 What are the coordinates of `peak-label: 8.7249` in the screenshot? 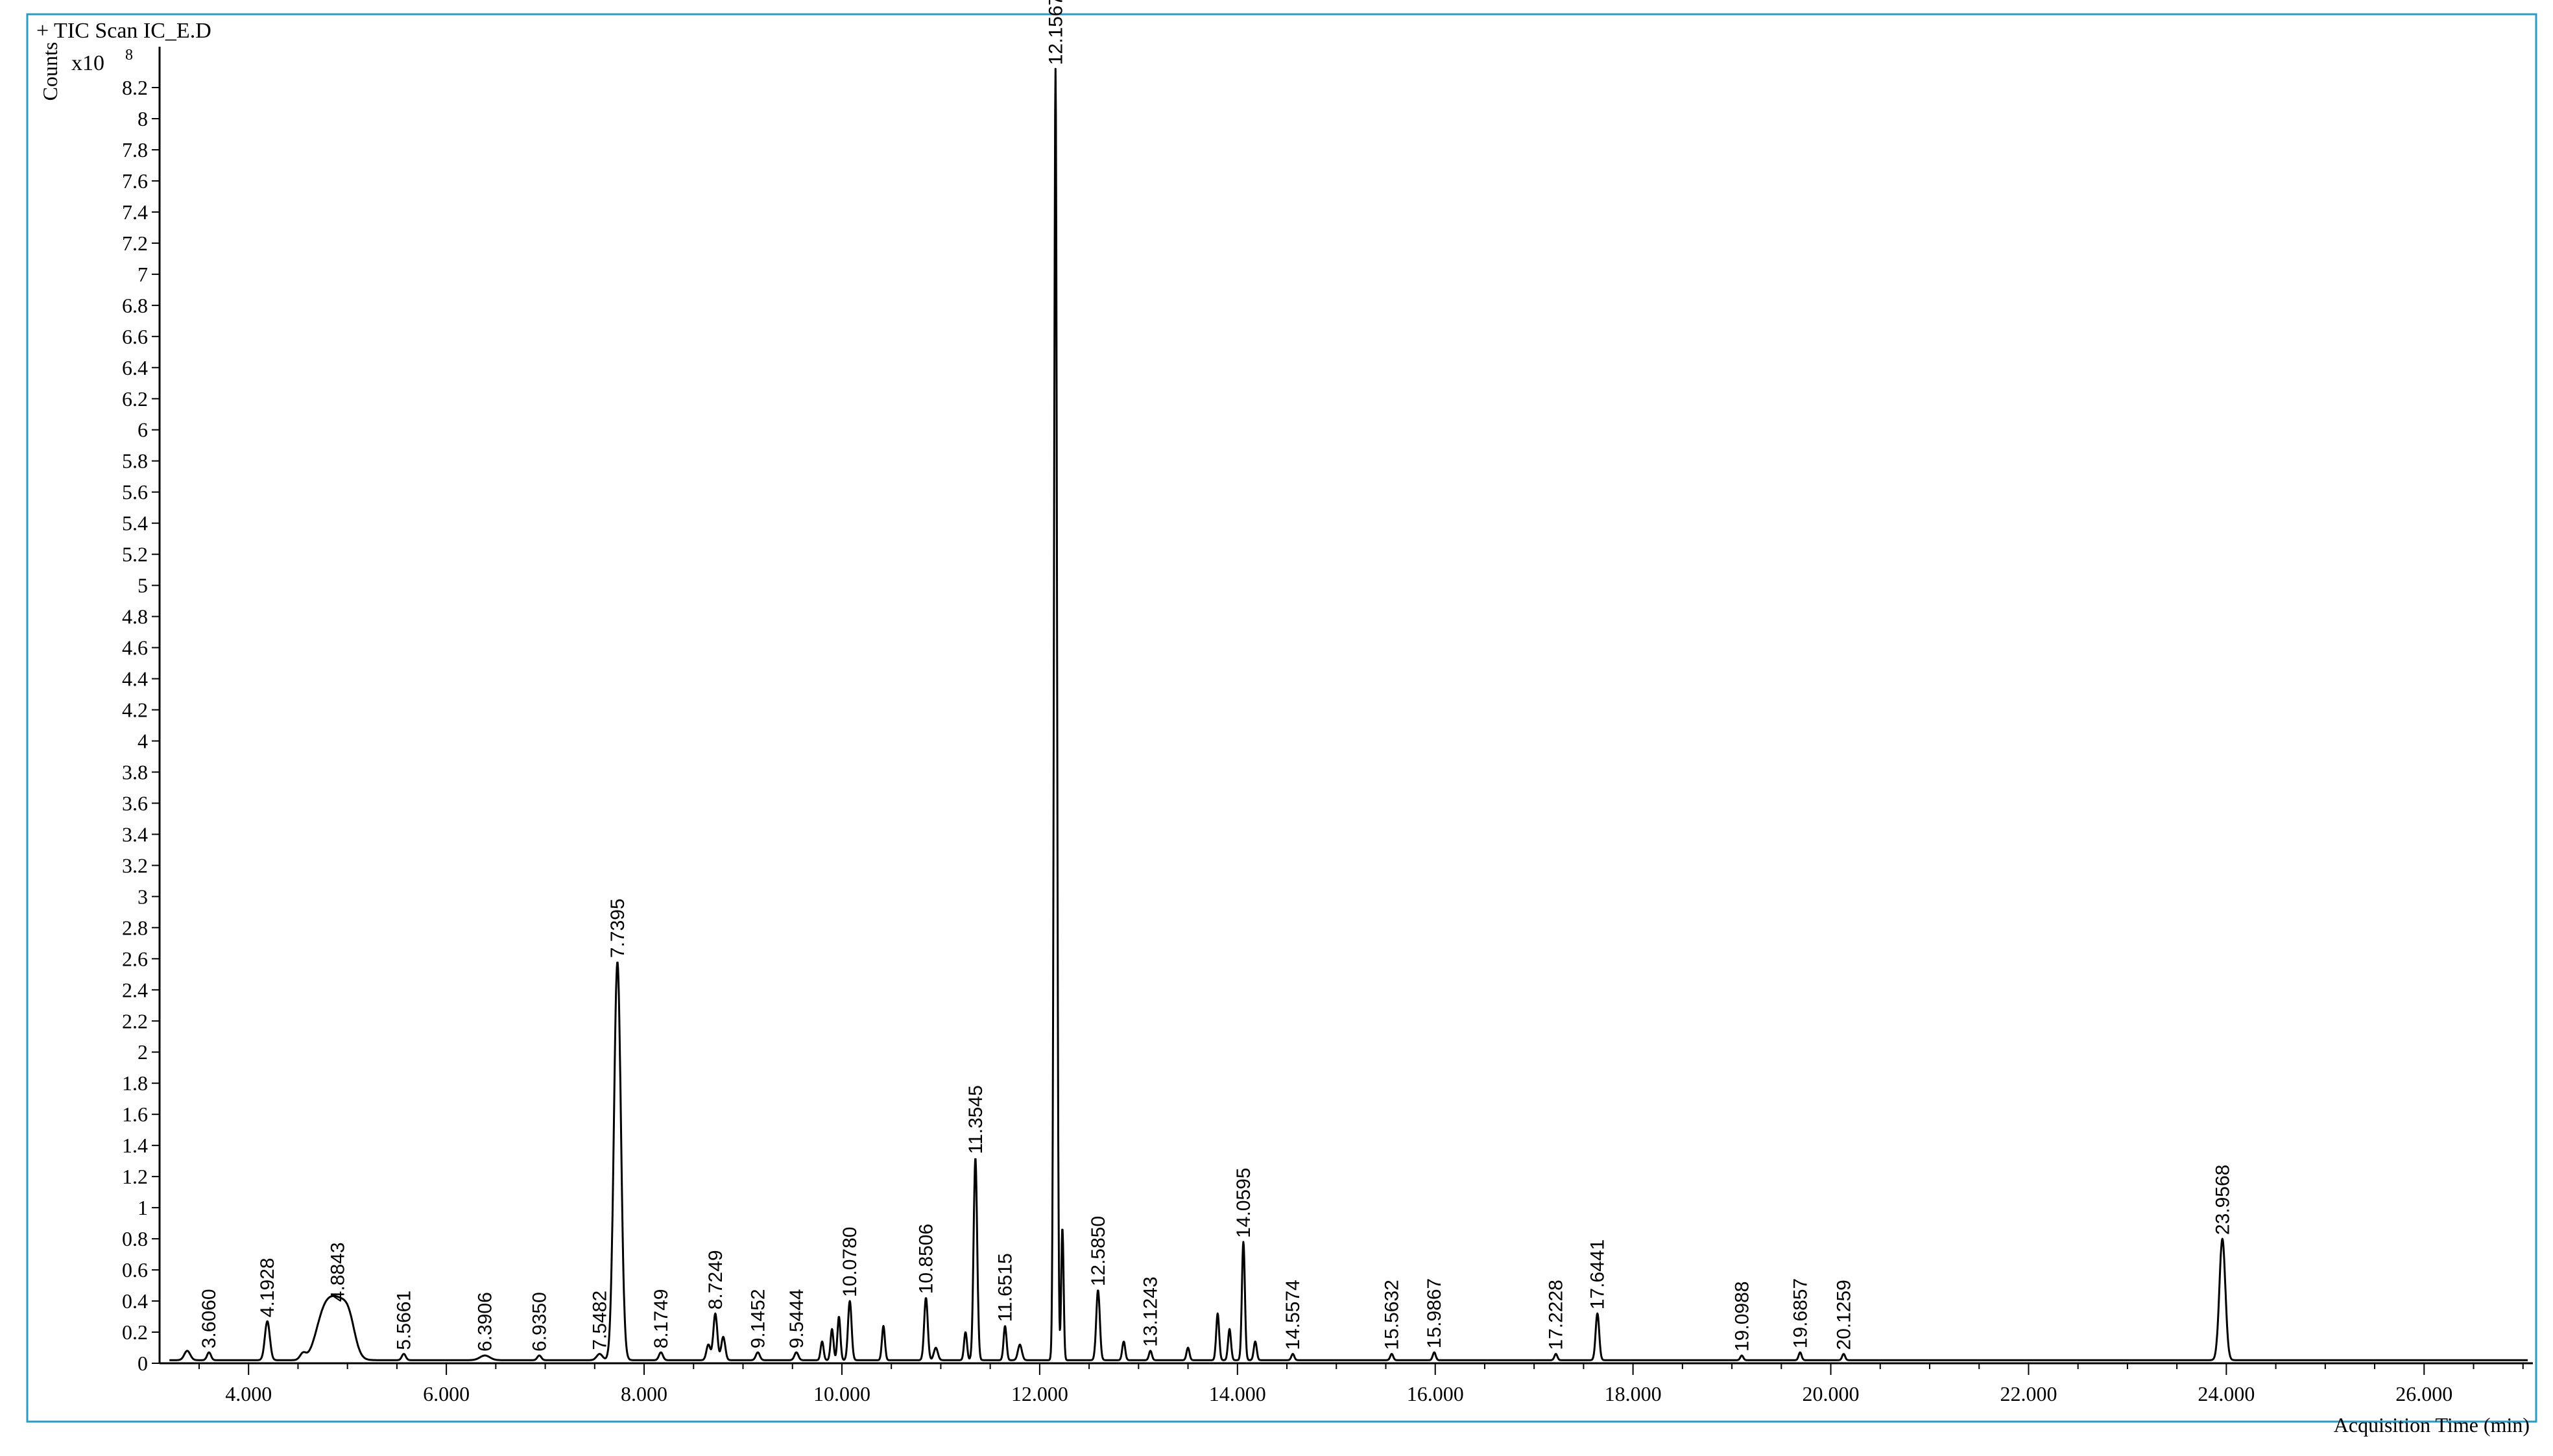 It's located at (716, 1279).